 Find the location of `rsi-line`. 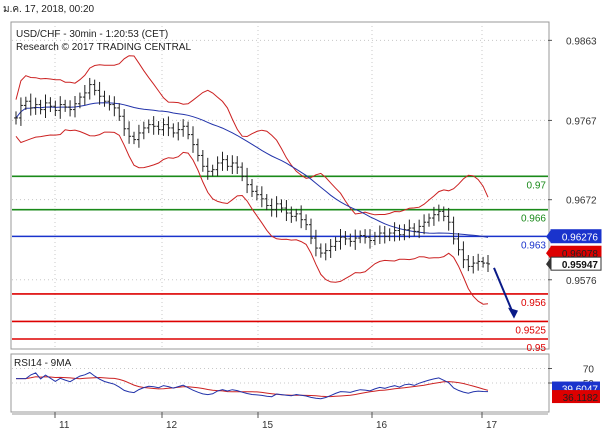

rsi-line is located at coordinates (252, 385).